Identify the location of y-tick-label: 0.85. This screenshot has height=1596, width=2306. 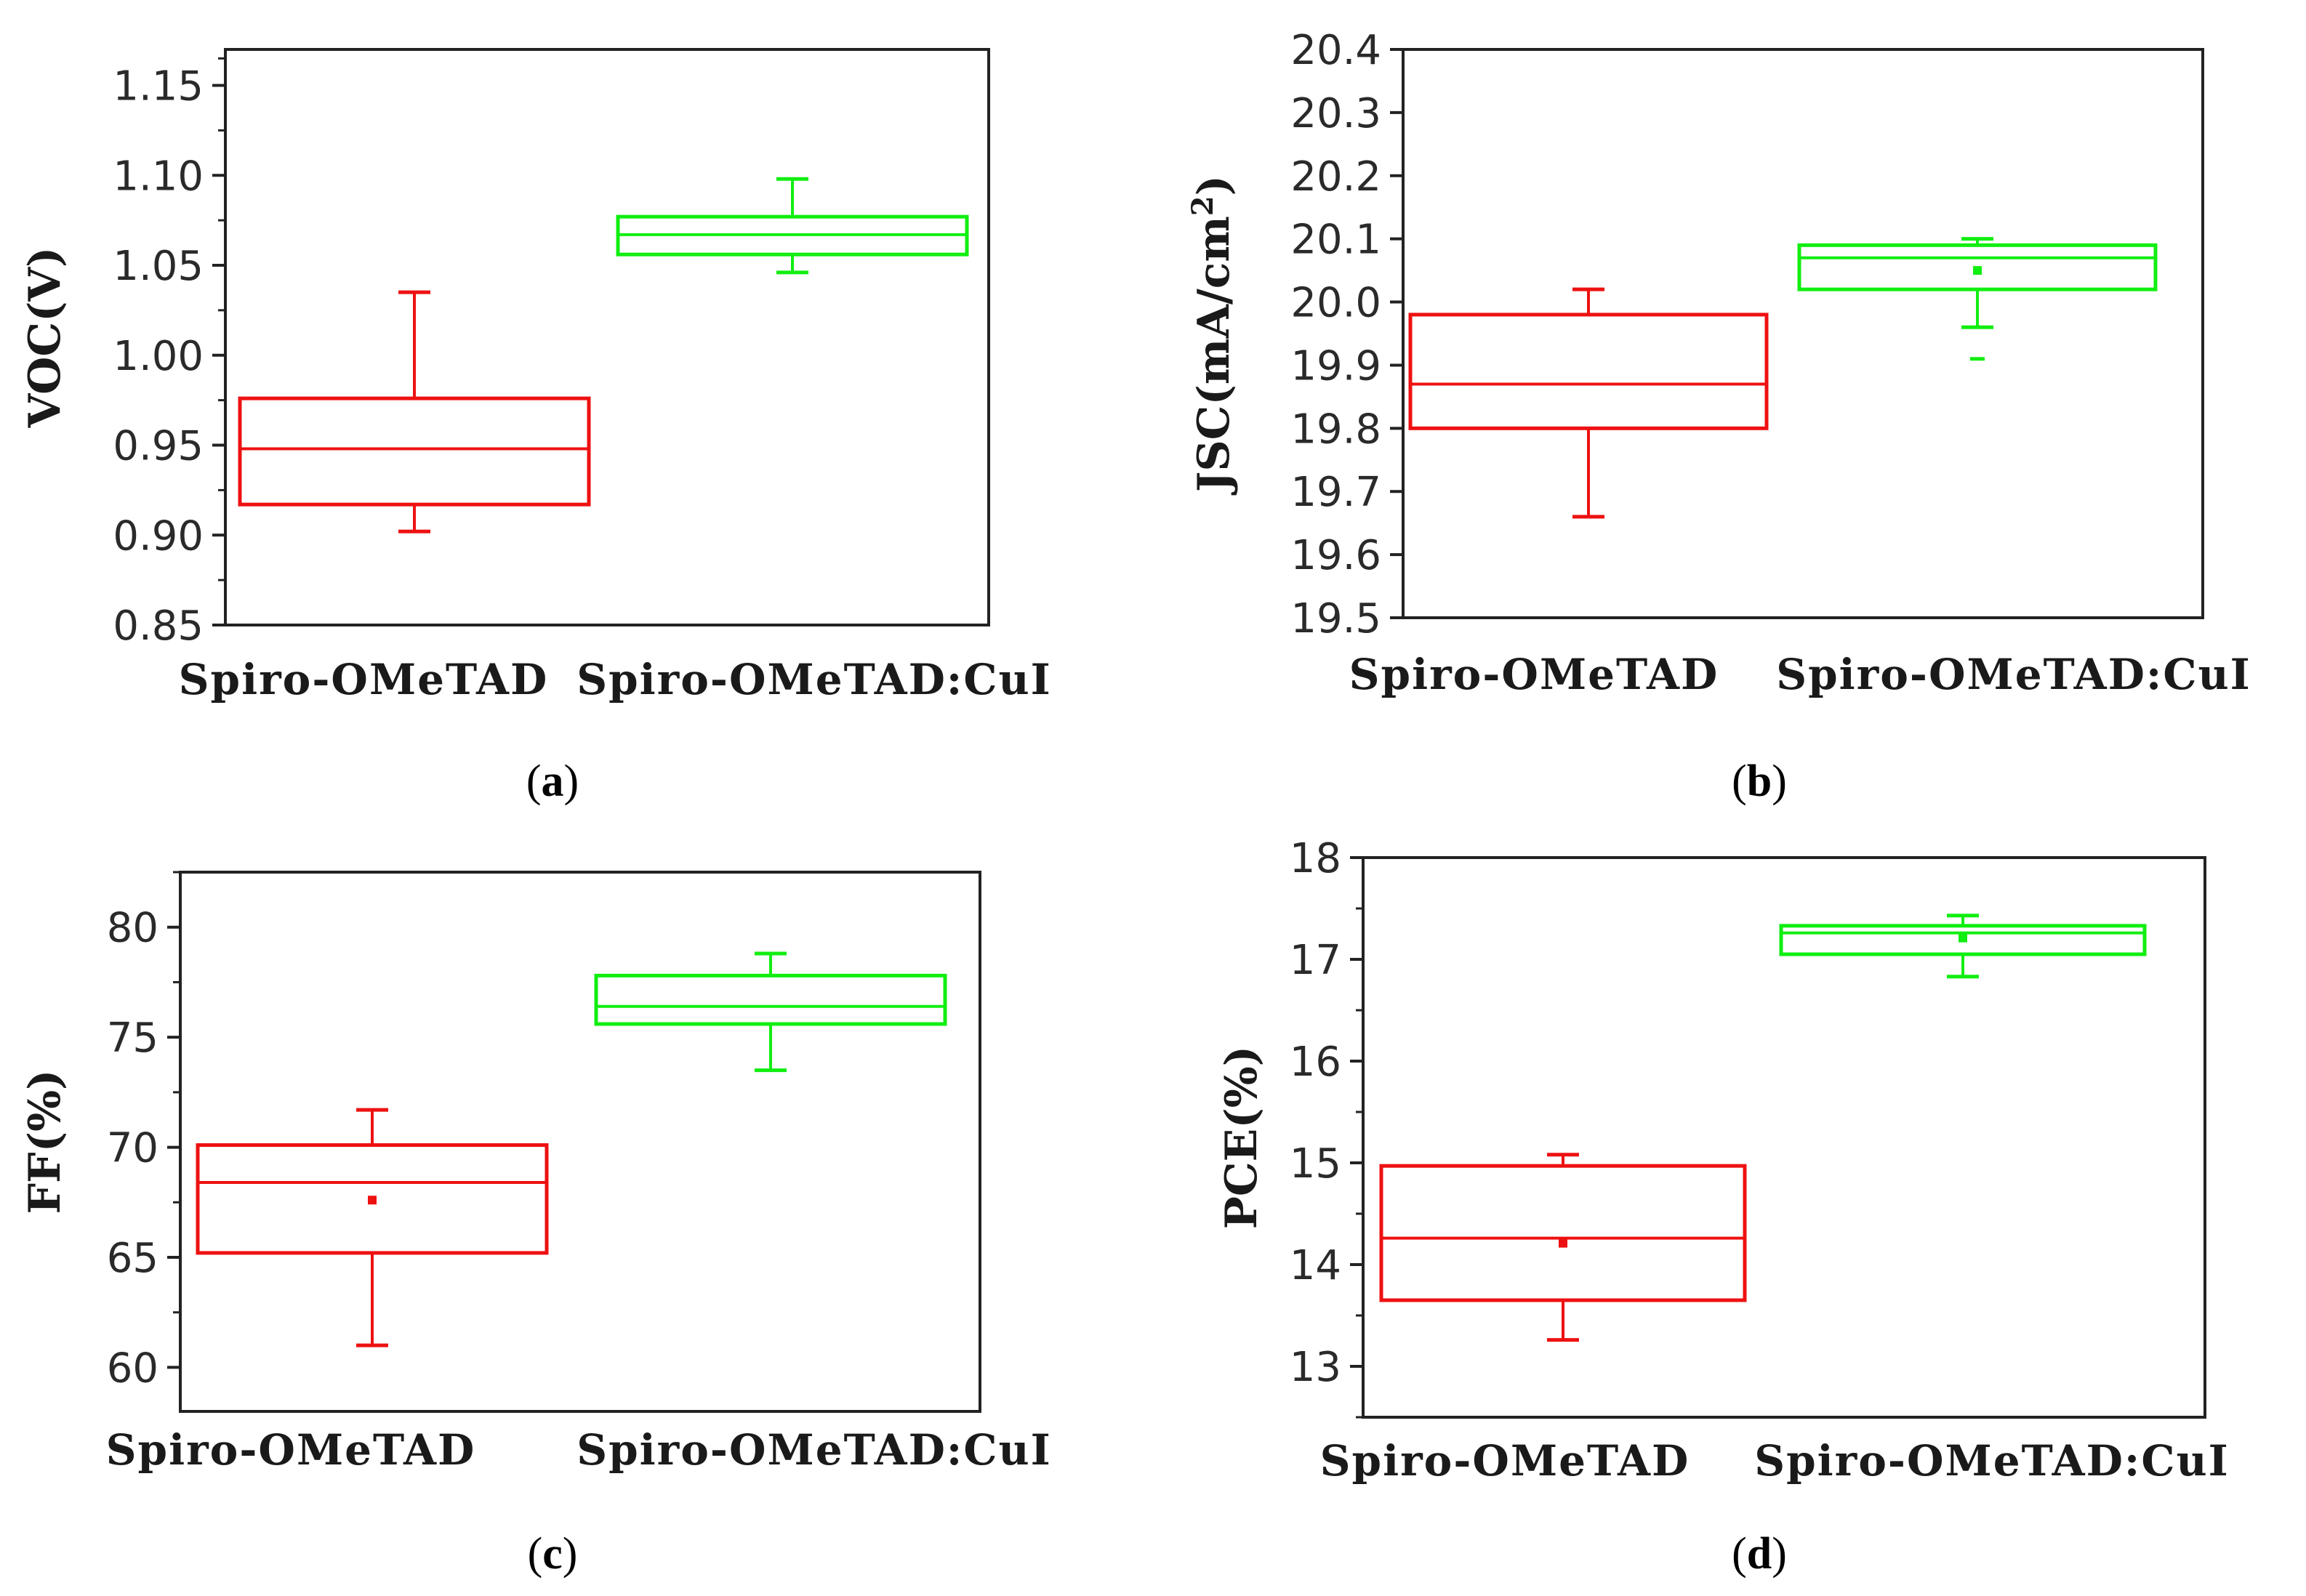
(158, 626).